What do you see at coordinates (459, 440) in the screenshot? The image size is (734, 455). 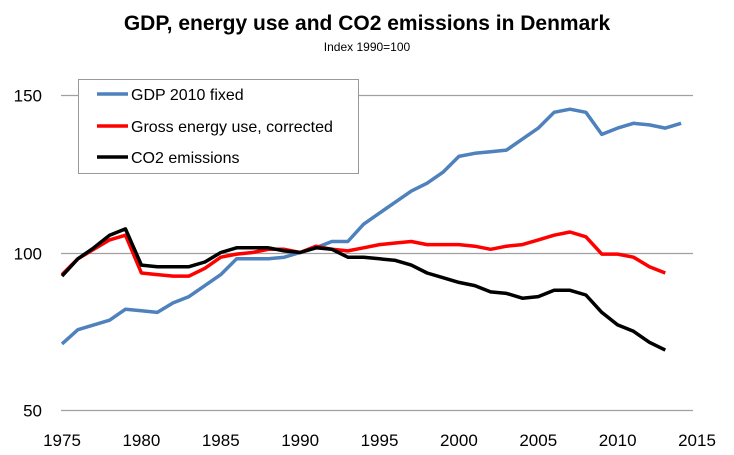 I see `x-tick-label: 2000` at bounding box center [459, 440].